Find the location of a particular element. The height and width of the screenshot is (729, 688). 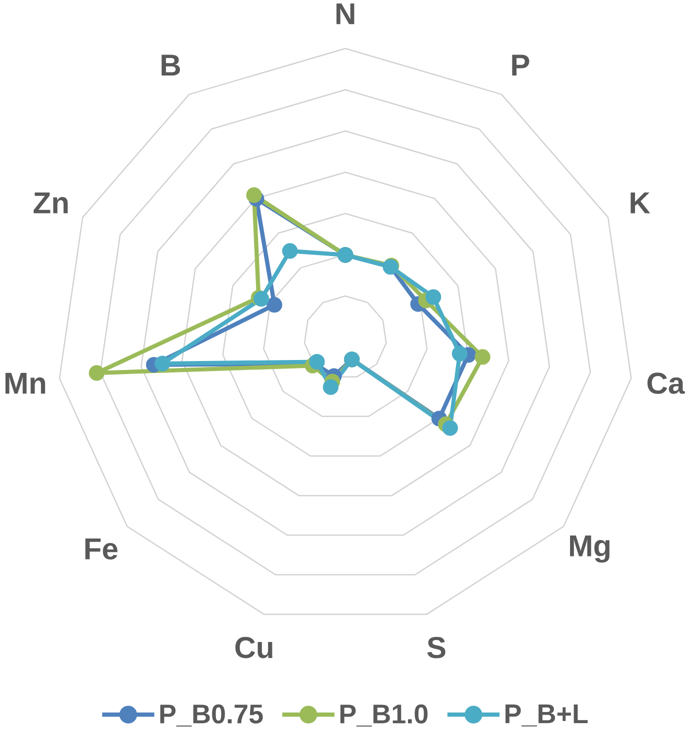

spoke-label: Zn is located at coordinates (51, 203).